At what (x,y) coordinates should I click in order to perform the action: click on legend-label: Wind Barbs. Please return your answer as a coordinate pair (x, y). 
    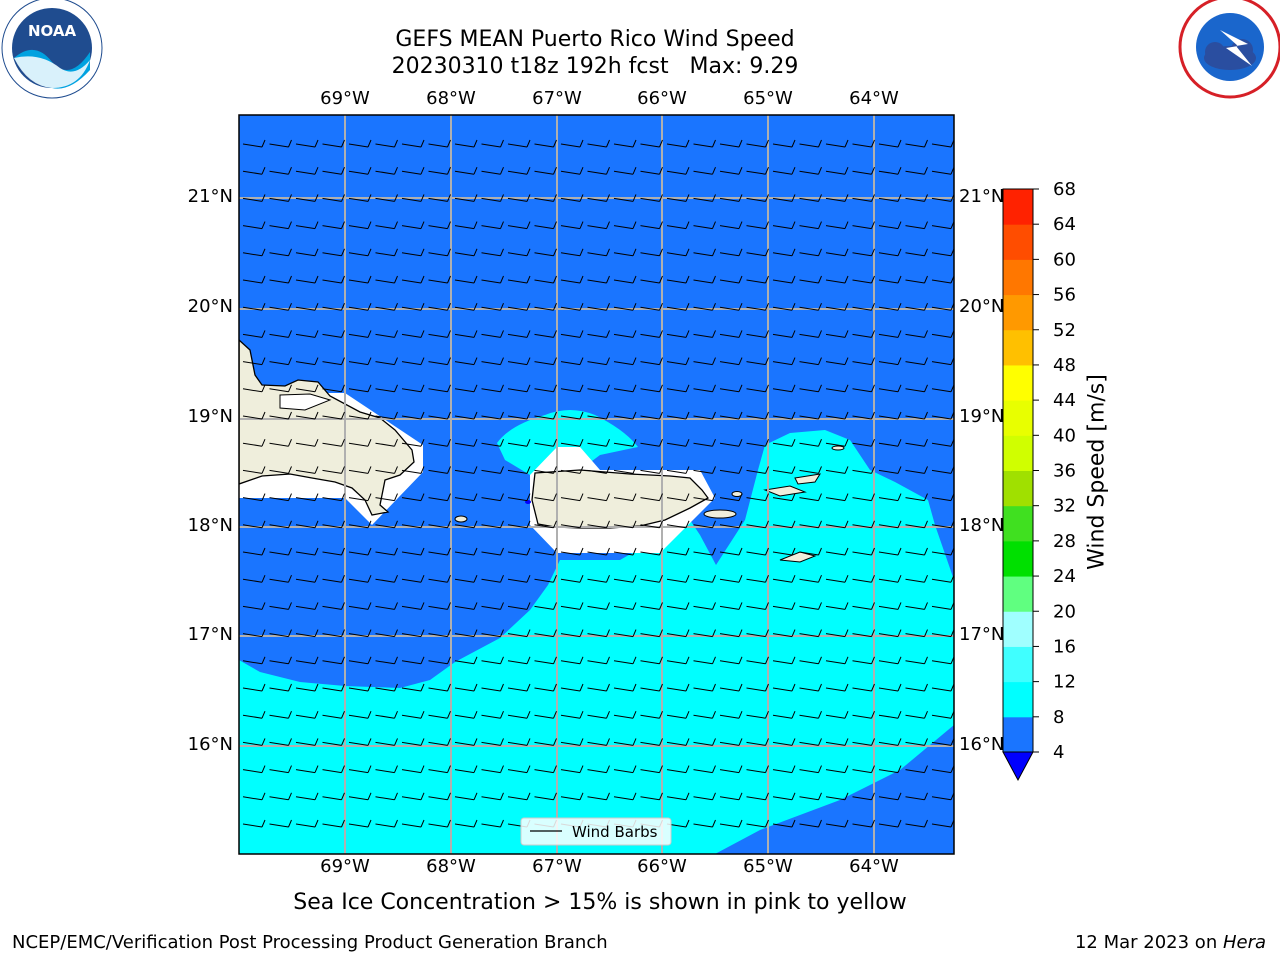
    Looking at the image, I should click on (615, 832).